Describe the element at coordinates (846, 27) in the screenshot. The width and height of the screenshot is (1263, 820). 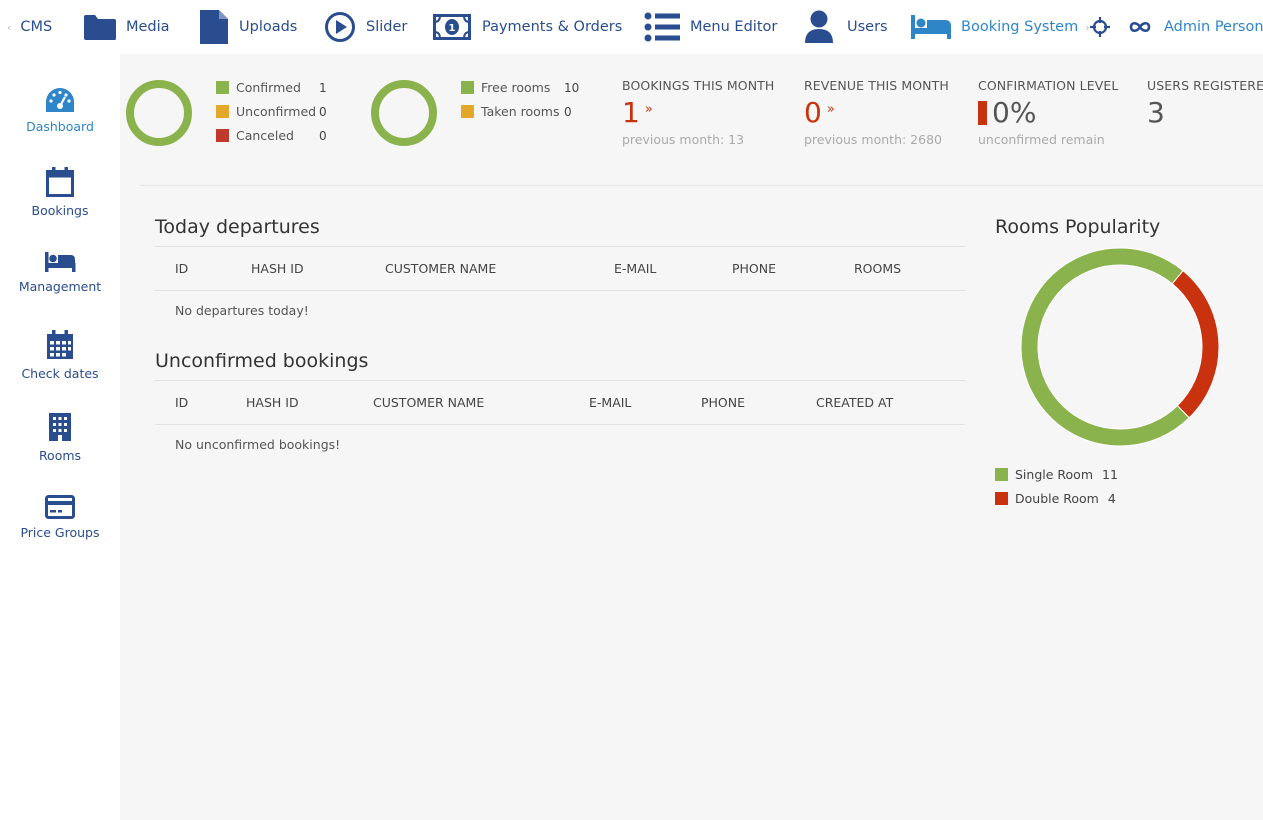
I see `nav-users: Users` at that location.